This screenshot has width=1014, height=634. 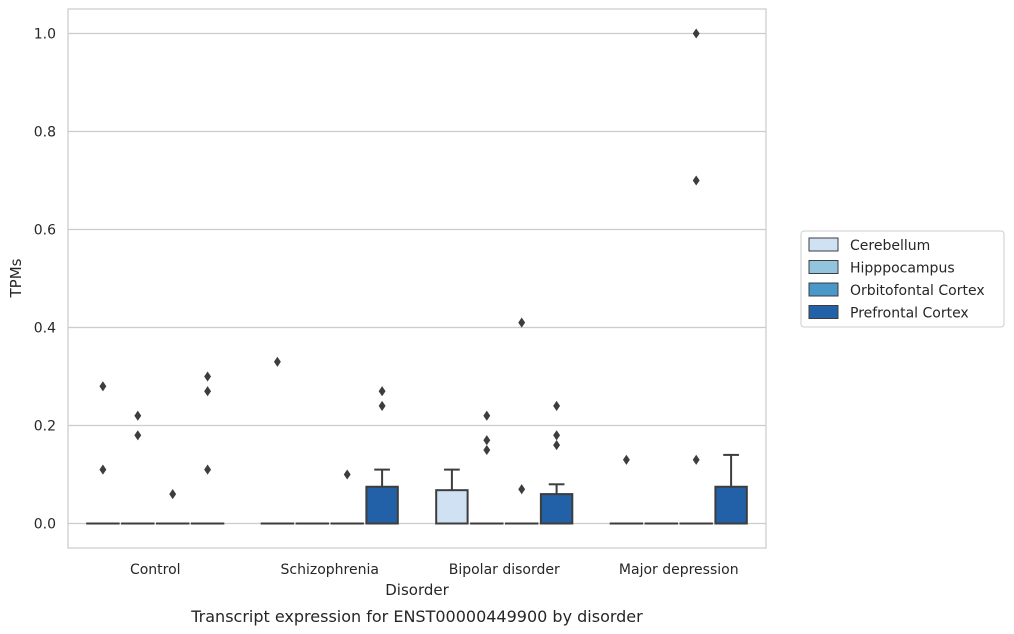 I want to click on y-axis-label: TPMs, so click(x=16, y=278).